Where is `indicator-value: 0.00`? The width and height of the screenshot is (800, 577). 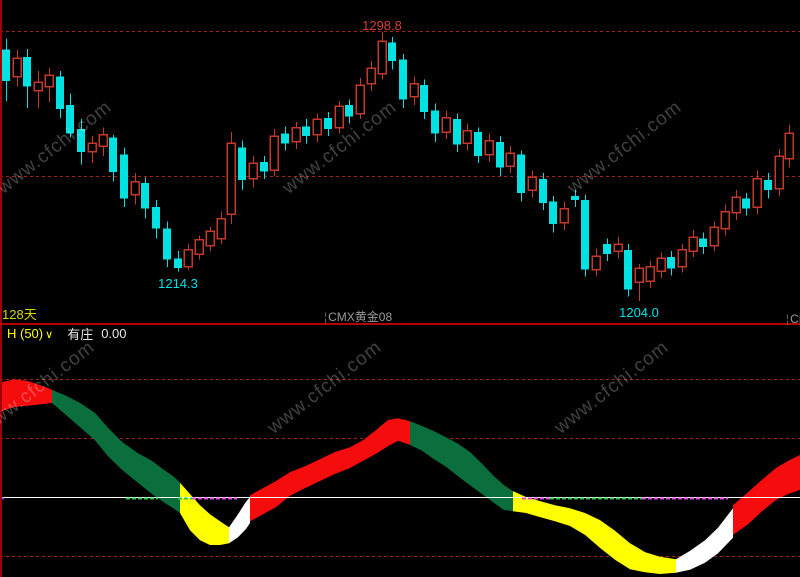
indicator-value: 0.00 is located at coordinates (114, 333).